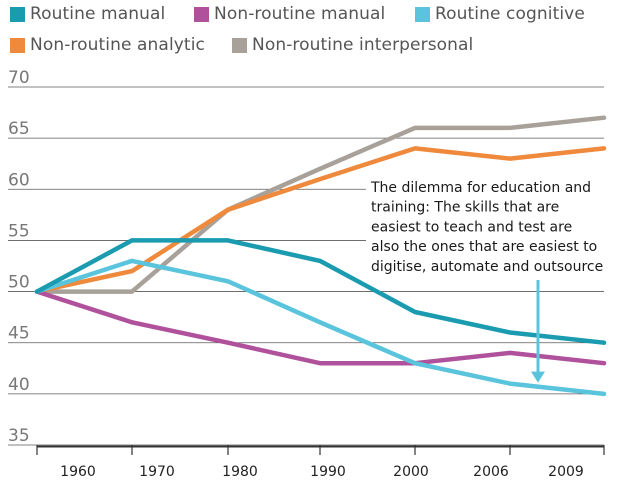  I want to click on point-non-routine-analytic-1970, so click(132, 271).